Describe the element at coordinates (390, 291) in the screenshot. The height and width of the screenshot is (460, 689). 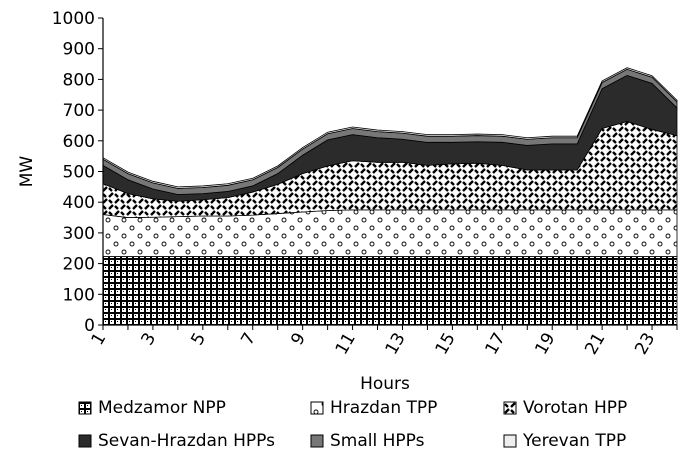
I see `area-medzamor-npp` at that location.